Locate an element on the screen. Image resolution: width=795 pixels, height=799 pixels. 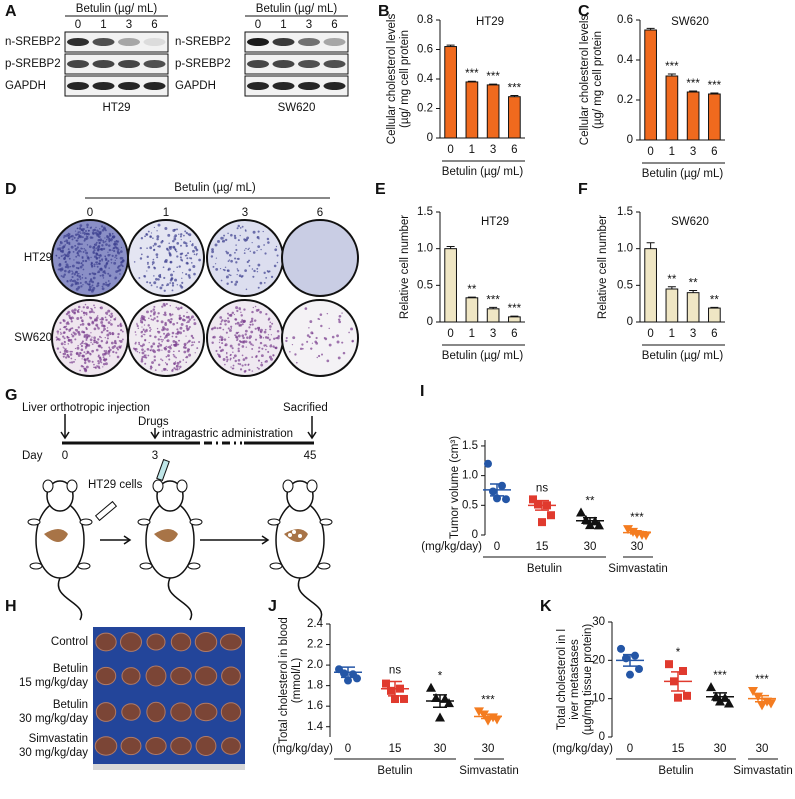
mouse-ear is located at coordinates (72, 486).